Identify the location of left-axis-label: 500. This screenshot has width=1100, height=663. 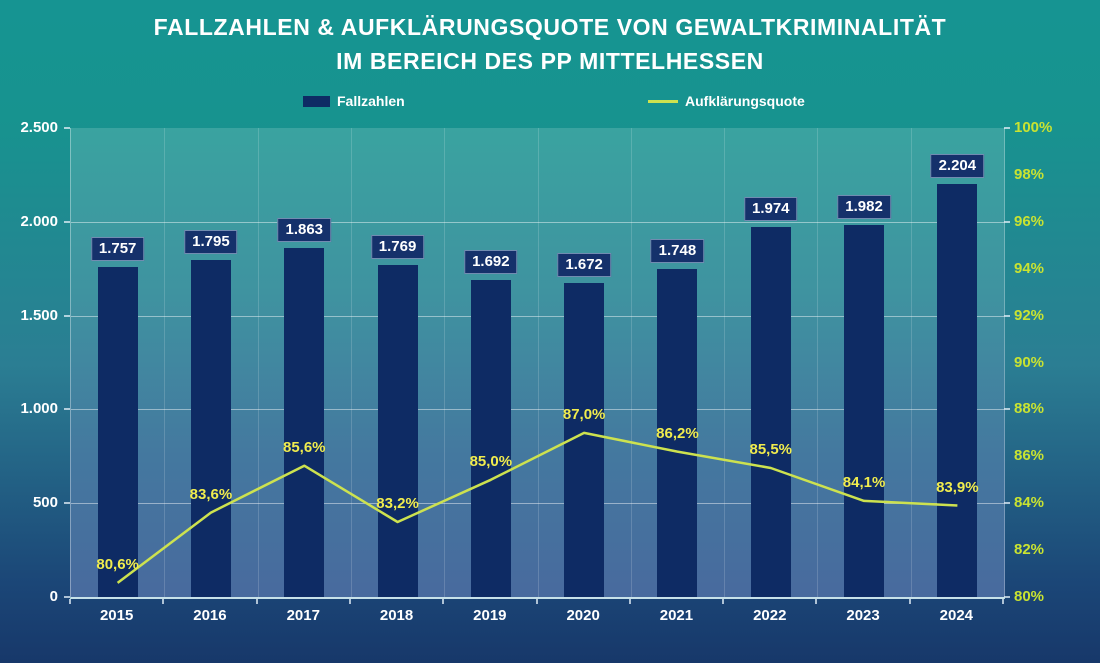
(45, 503).